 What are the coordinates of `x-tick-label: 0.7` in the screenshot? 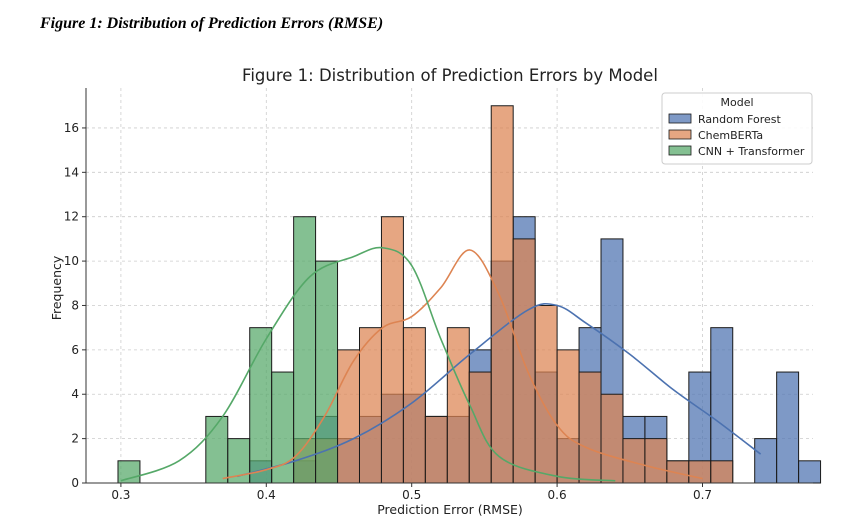 It's located at (702, 495).